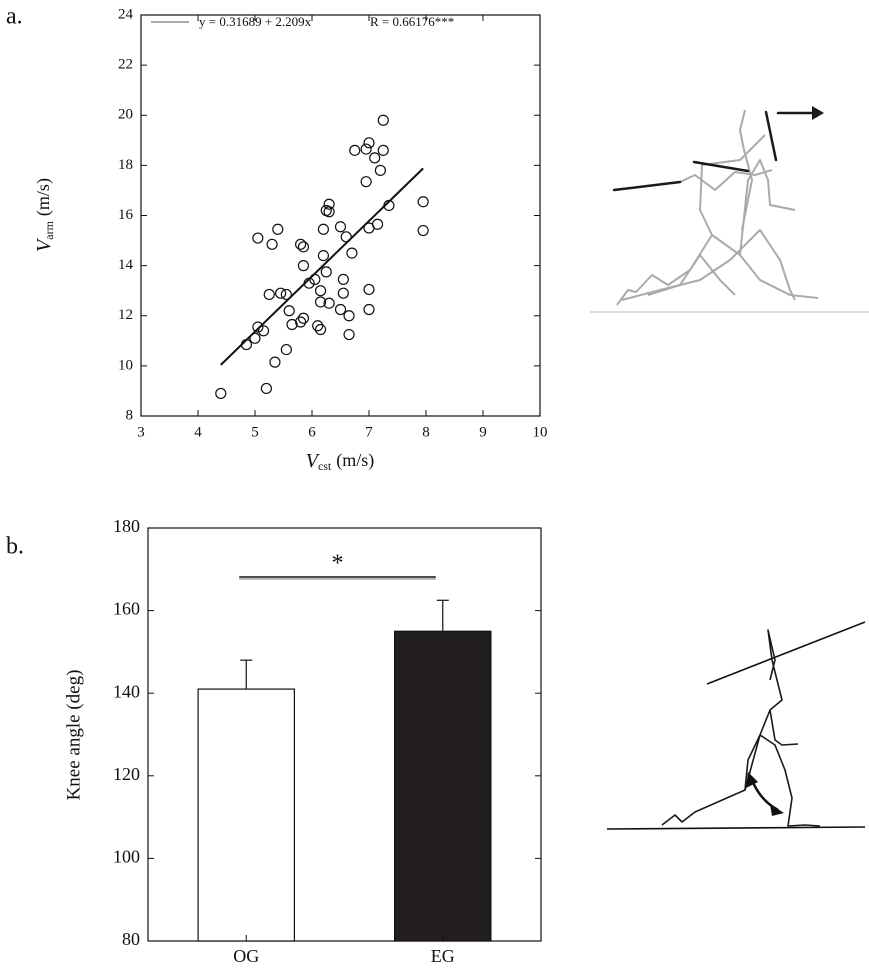  Describe the element at coordinates (369, 432) in the screenshot. I see `x-tick-label: 7` at that location.